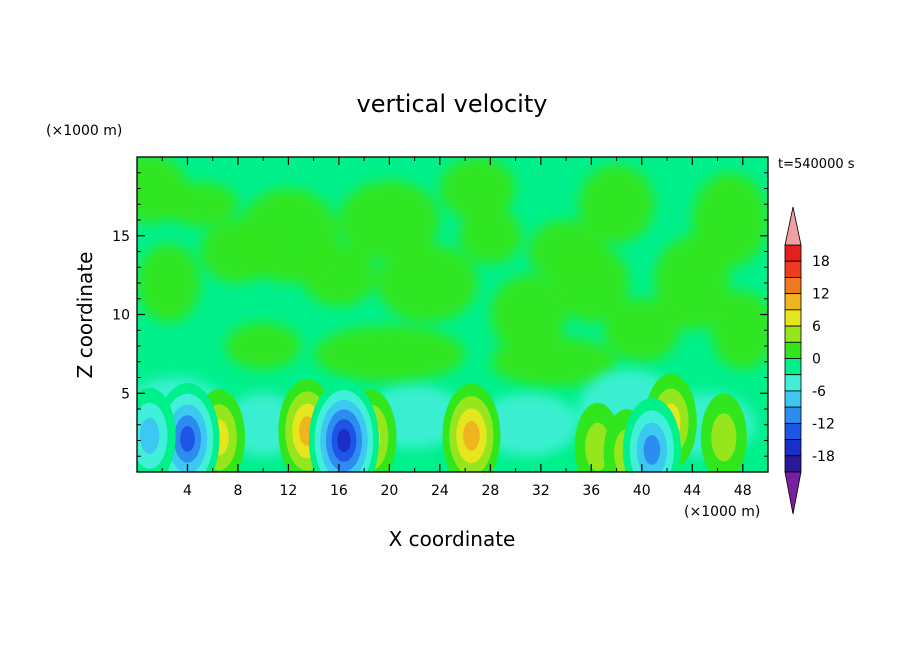 This screenshot has height=654, width=904. What do you see at coordinates (289, 491) in the screenshot?
I see `x-tick-label: 12` at bounding box center [289, 491].